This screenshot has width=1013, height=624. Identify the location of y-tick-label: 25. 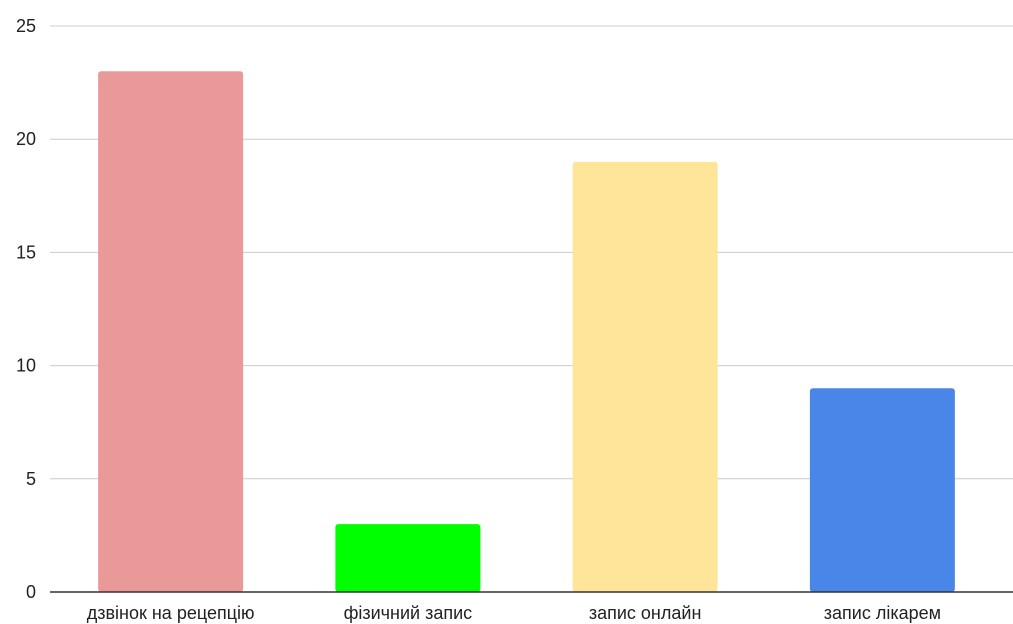
(26, 26).